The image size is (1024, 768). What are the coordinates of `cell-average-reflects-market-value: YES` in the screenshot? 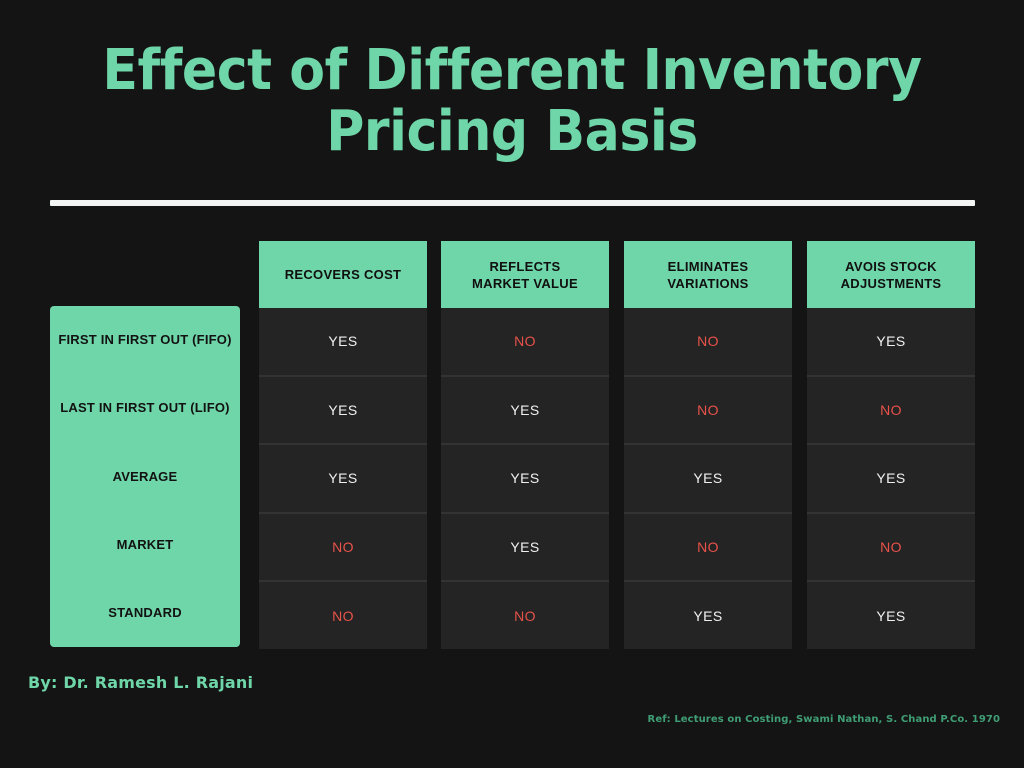 It's located at (525, 477).